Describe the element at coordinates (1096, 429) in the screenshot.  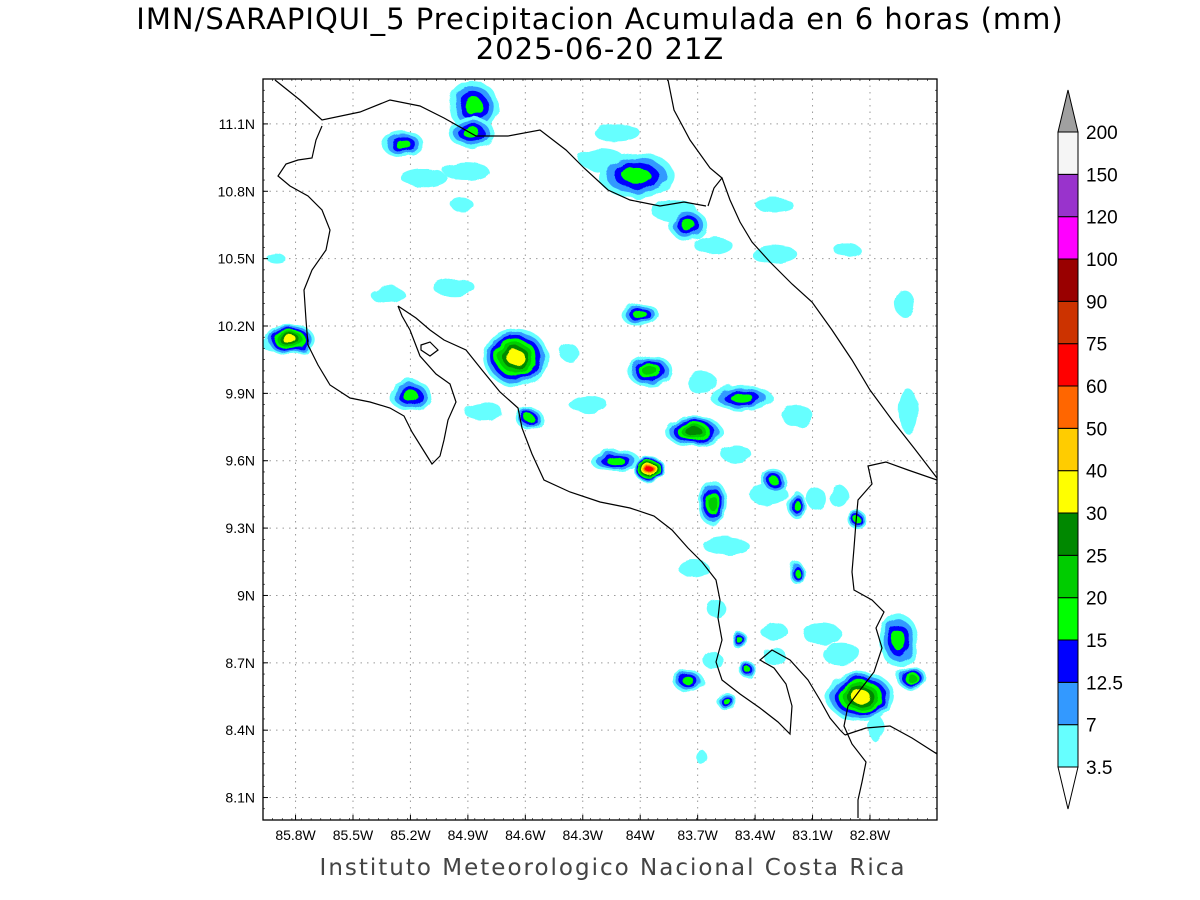
I see `colorbar-level-label: 50` at that location.